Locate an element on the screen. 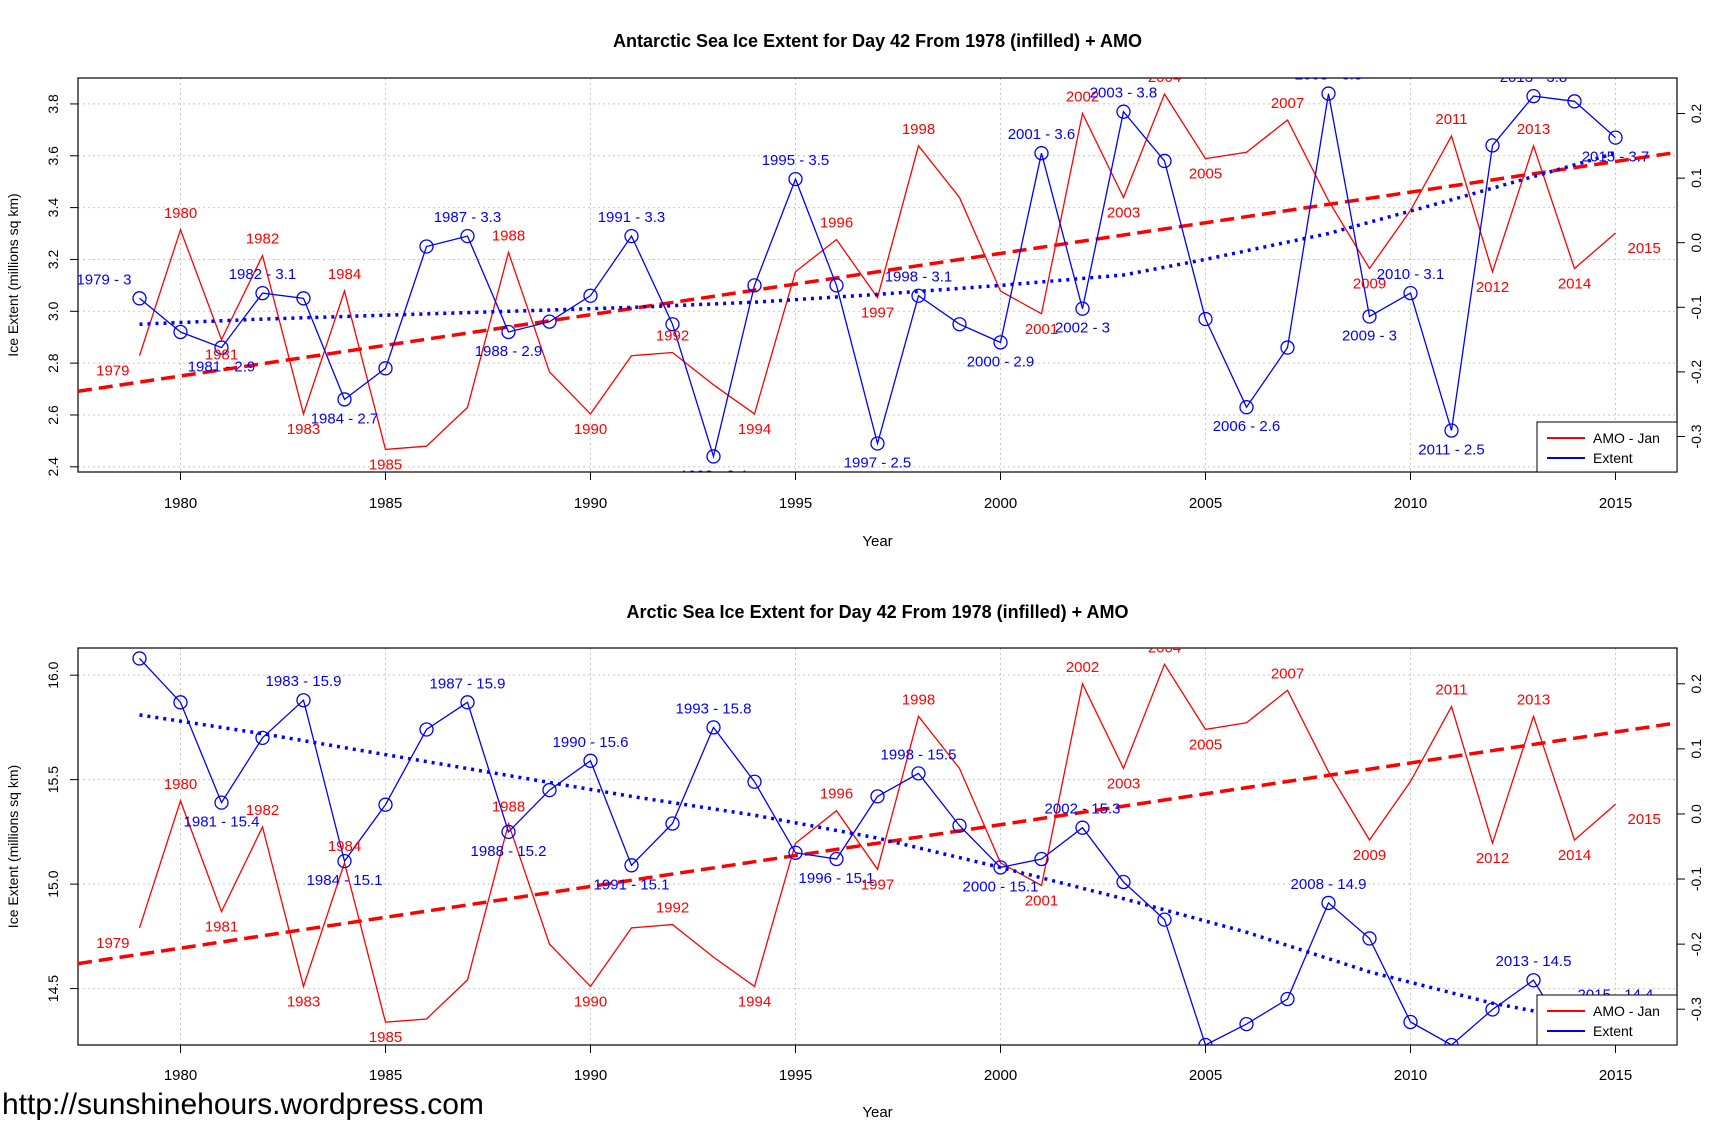 The width and height of the screenshot is (1716, 1143). y-tick-label: 15.0 is located at coordinates (53, 883).